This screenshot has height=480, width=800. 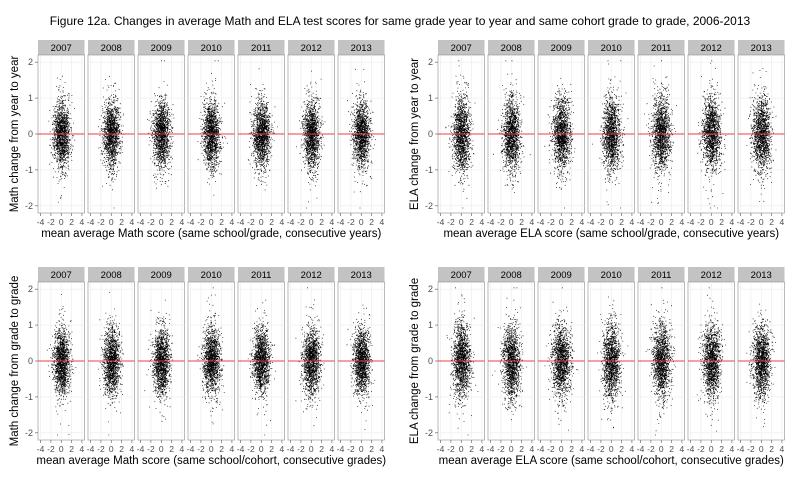 What do you see at coordinates (30, 361) in the screenshot?
I see `y-tick-label: 0` at bounding box center [30, 361].